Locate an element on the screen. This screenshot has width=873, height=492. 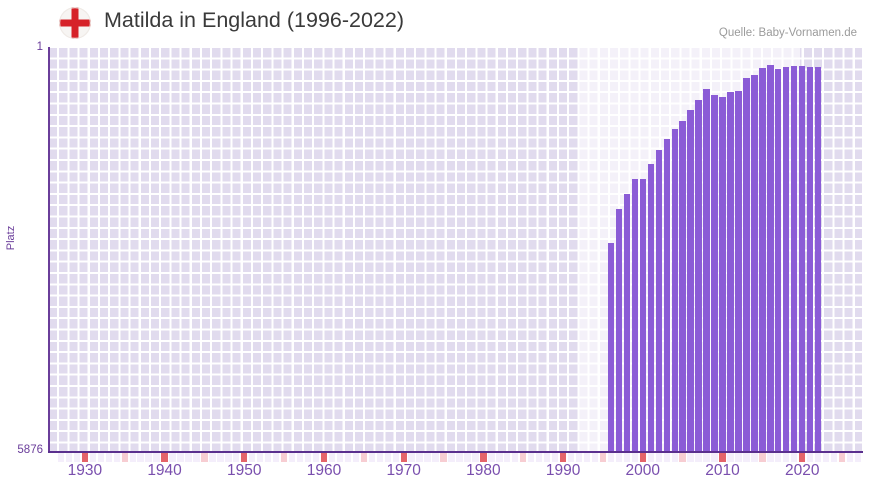
x-axis-tick-mark-2021 is located at coordinates (810, 457).